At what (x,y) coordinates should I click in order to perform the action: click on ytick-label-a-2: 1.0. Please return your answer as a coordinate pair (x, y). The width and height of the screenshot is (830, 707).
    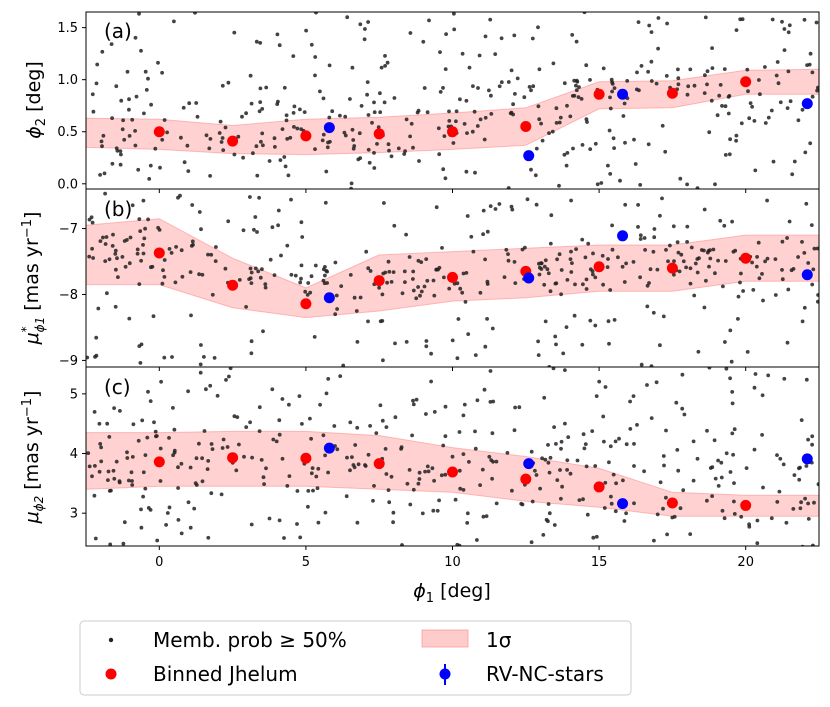
    Looking at the image, I should click on (67, 80).